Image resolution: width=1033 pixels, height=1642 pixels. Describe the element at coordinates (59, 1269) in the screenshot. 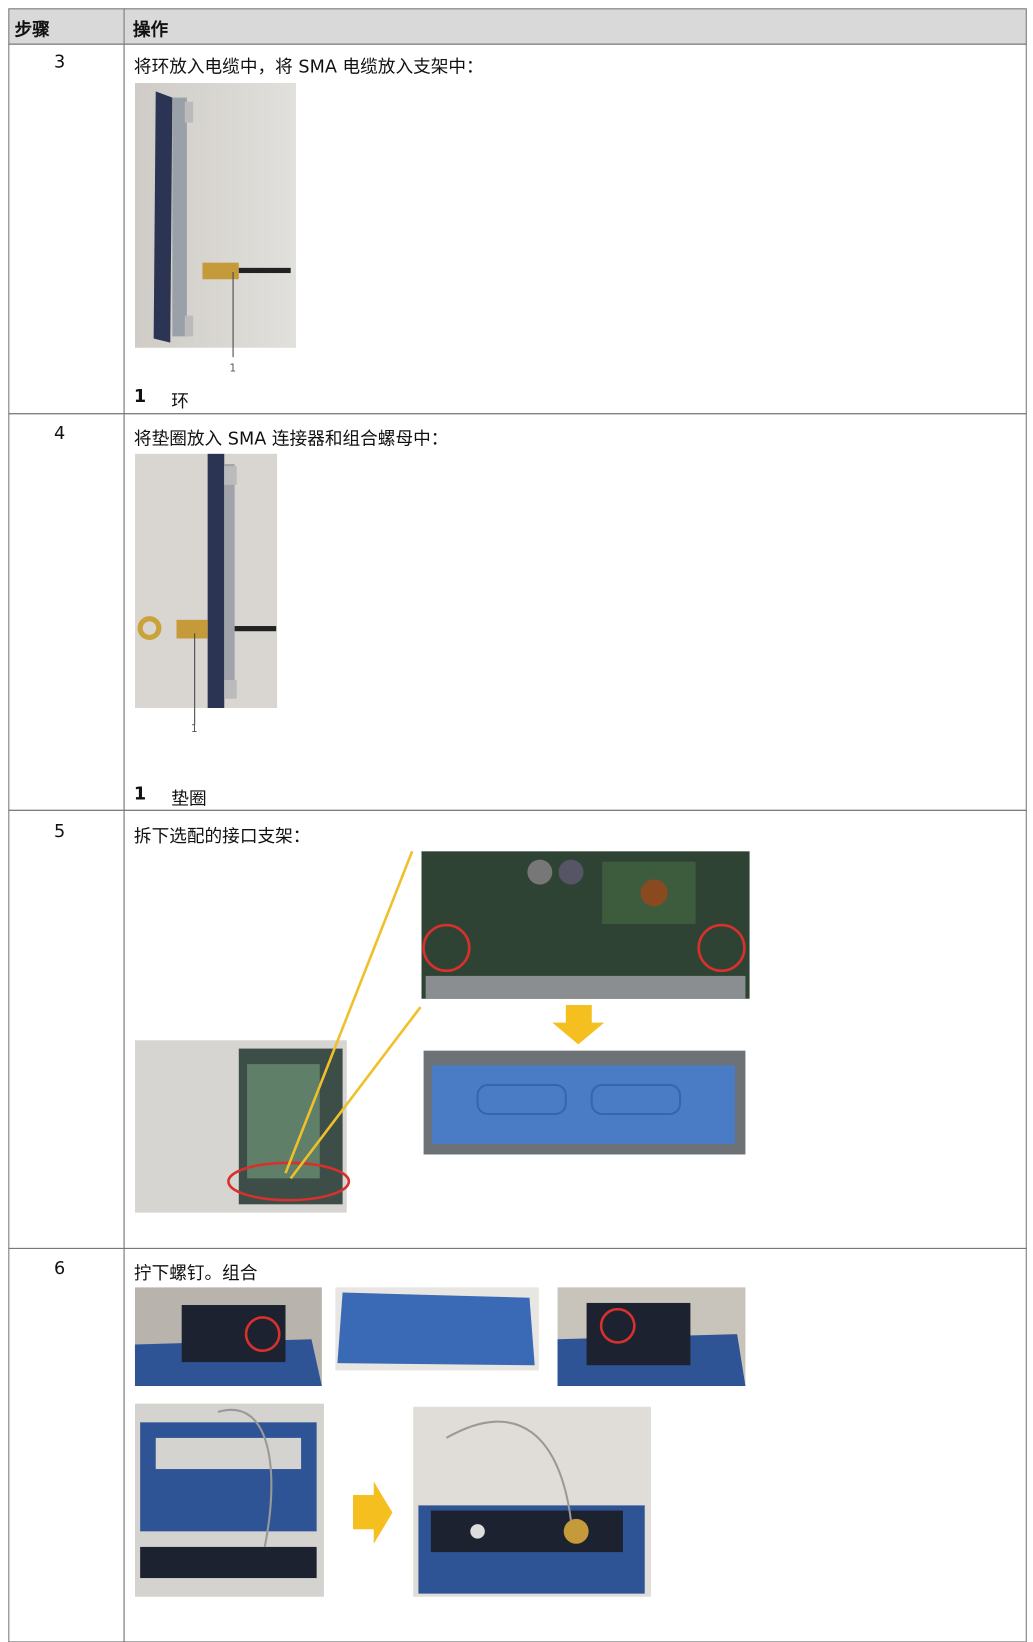

I see `step-number: 6` at that location.